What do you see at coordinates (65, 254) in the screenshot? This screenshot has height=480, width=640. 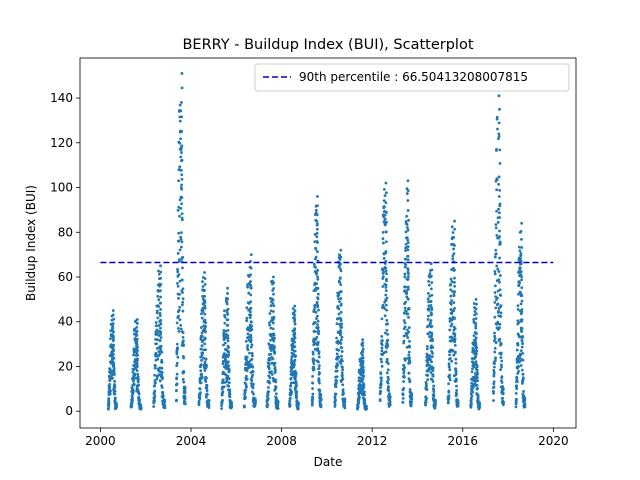 I see `y-axis-ticks: 0 20 40 60 80 100 120 140` at bounding box center [65, 254].